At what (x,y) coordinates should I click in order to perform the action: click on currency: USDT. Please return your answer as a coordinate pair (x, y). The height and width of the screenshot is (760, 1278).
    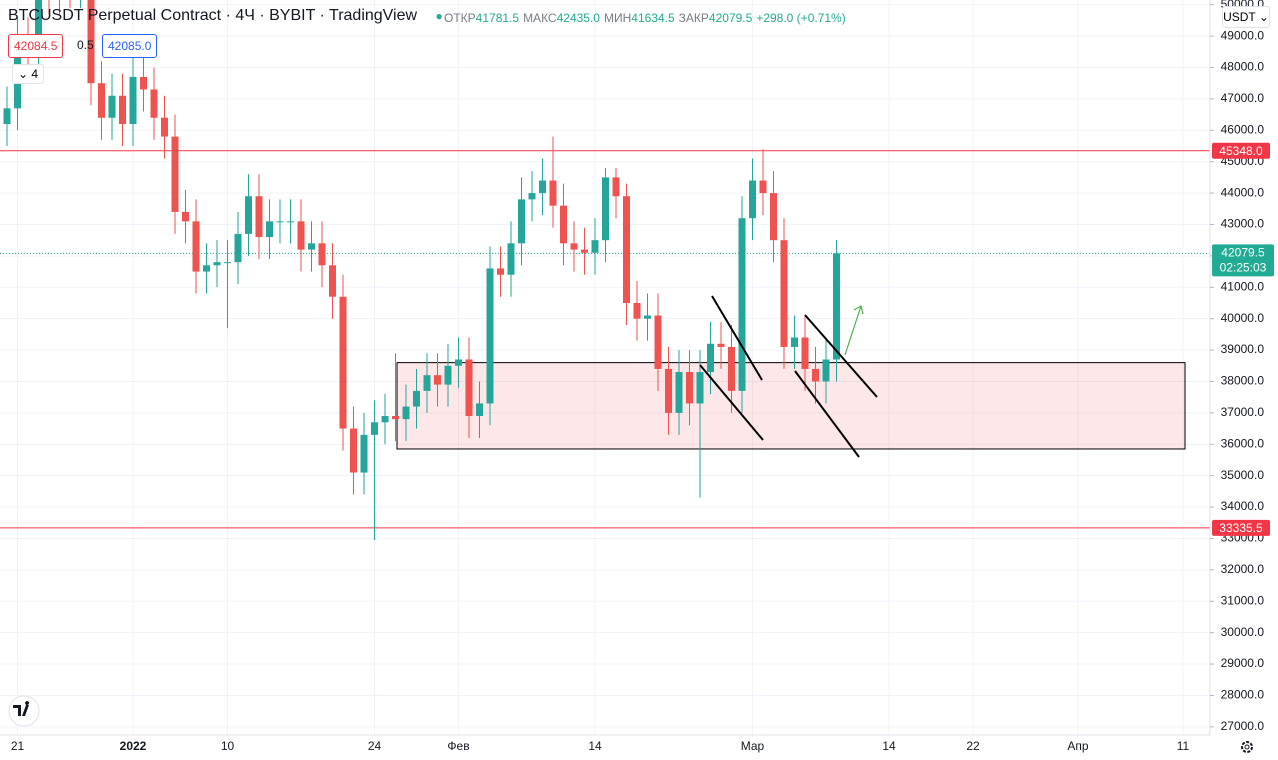
    Looking at the image, I should click on (1239, 17).